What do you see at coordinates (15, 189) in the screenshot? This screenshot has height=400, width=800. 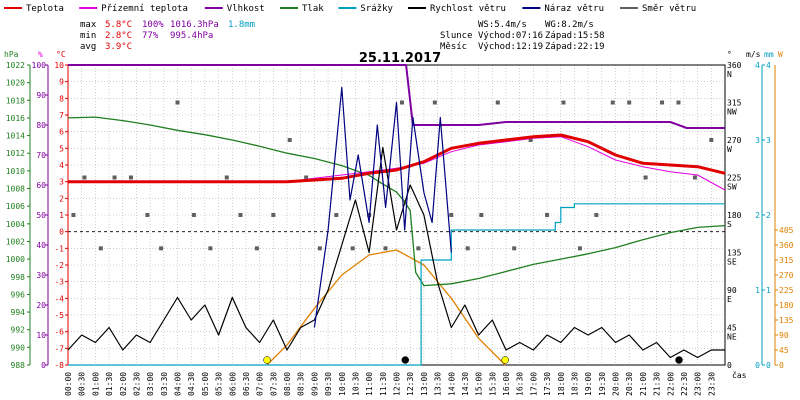 I see `axis-hpa-tick-label: 1008` at bounding box center [15, 189].